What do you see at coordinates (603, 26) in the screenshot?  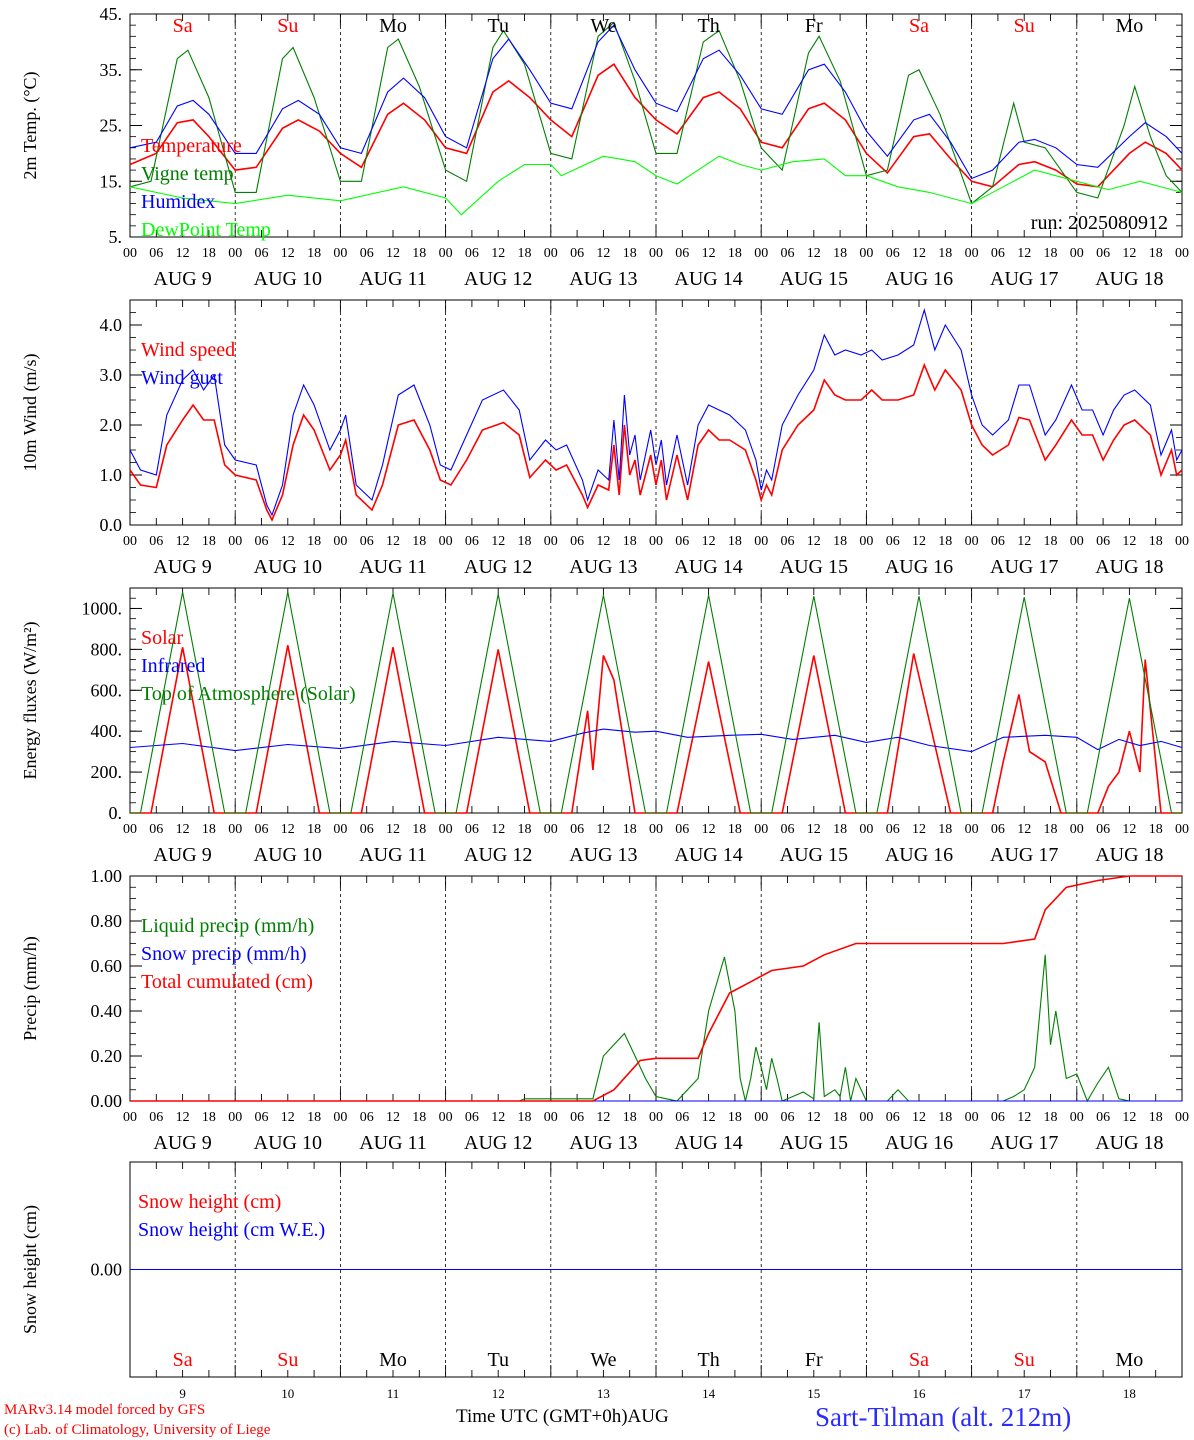 I see `weekday-label: We` at bounding box center [603, 26].